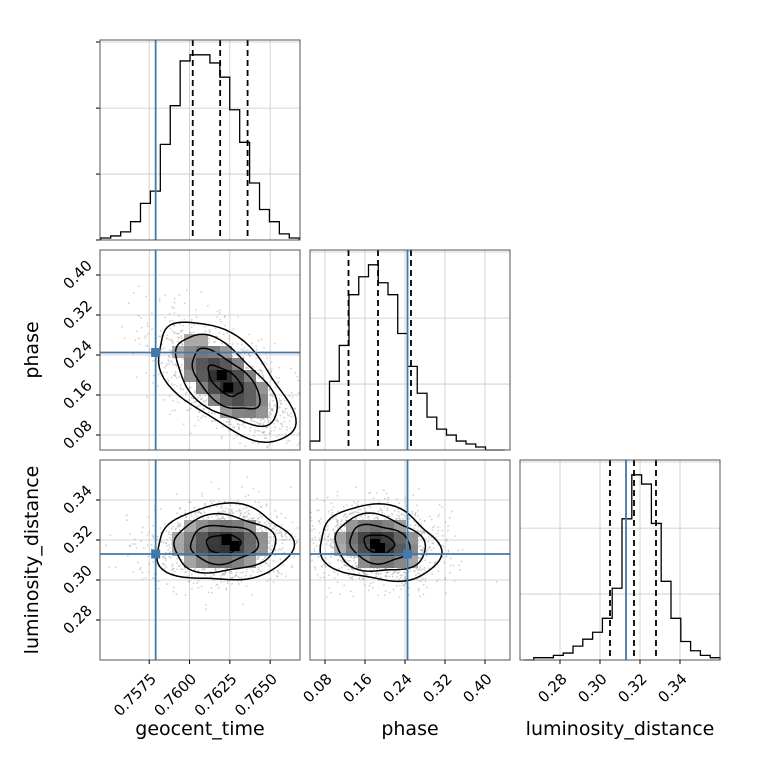 This screenshot has height=760, width=760. What do you see at coordinates (200, 140) in the screenshot?
I see `panel-hist-geocent_time-border` at bounding box center [200, 140].